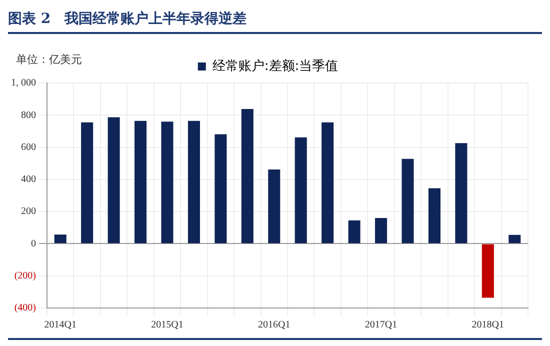 The height and width of the screenshot is (346, 550). Describe the element at coordinates (488, 325) in the screenshot. I see `x-tick-label: 2018Q1` at that location.